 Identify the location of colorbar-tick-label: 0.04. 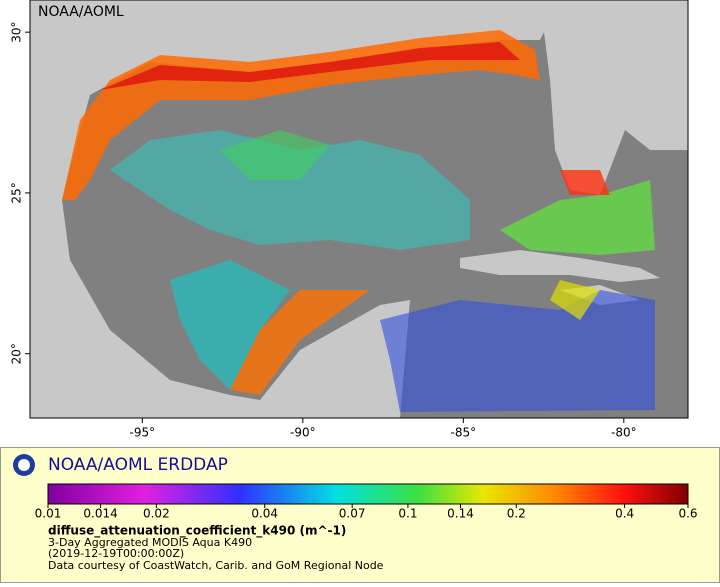
(264, 514).